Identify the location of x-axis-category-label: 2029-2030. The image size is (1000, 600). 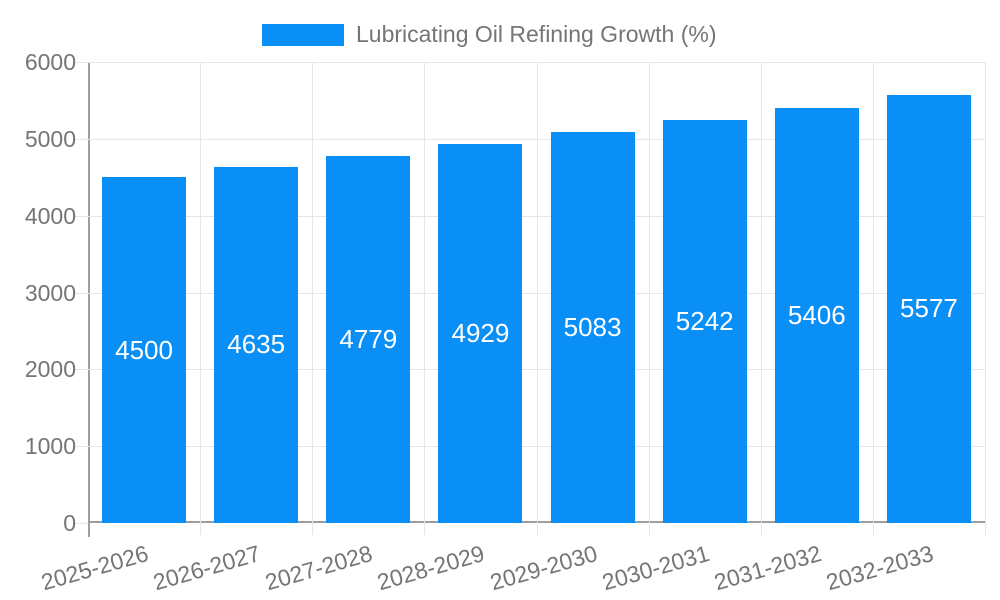
(543, 568).